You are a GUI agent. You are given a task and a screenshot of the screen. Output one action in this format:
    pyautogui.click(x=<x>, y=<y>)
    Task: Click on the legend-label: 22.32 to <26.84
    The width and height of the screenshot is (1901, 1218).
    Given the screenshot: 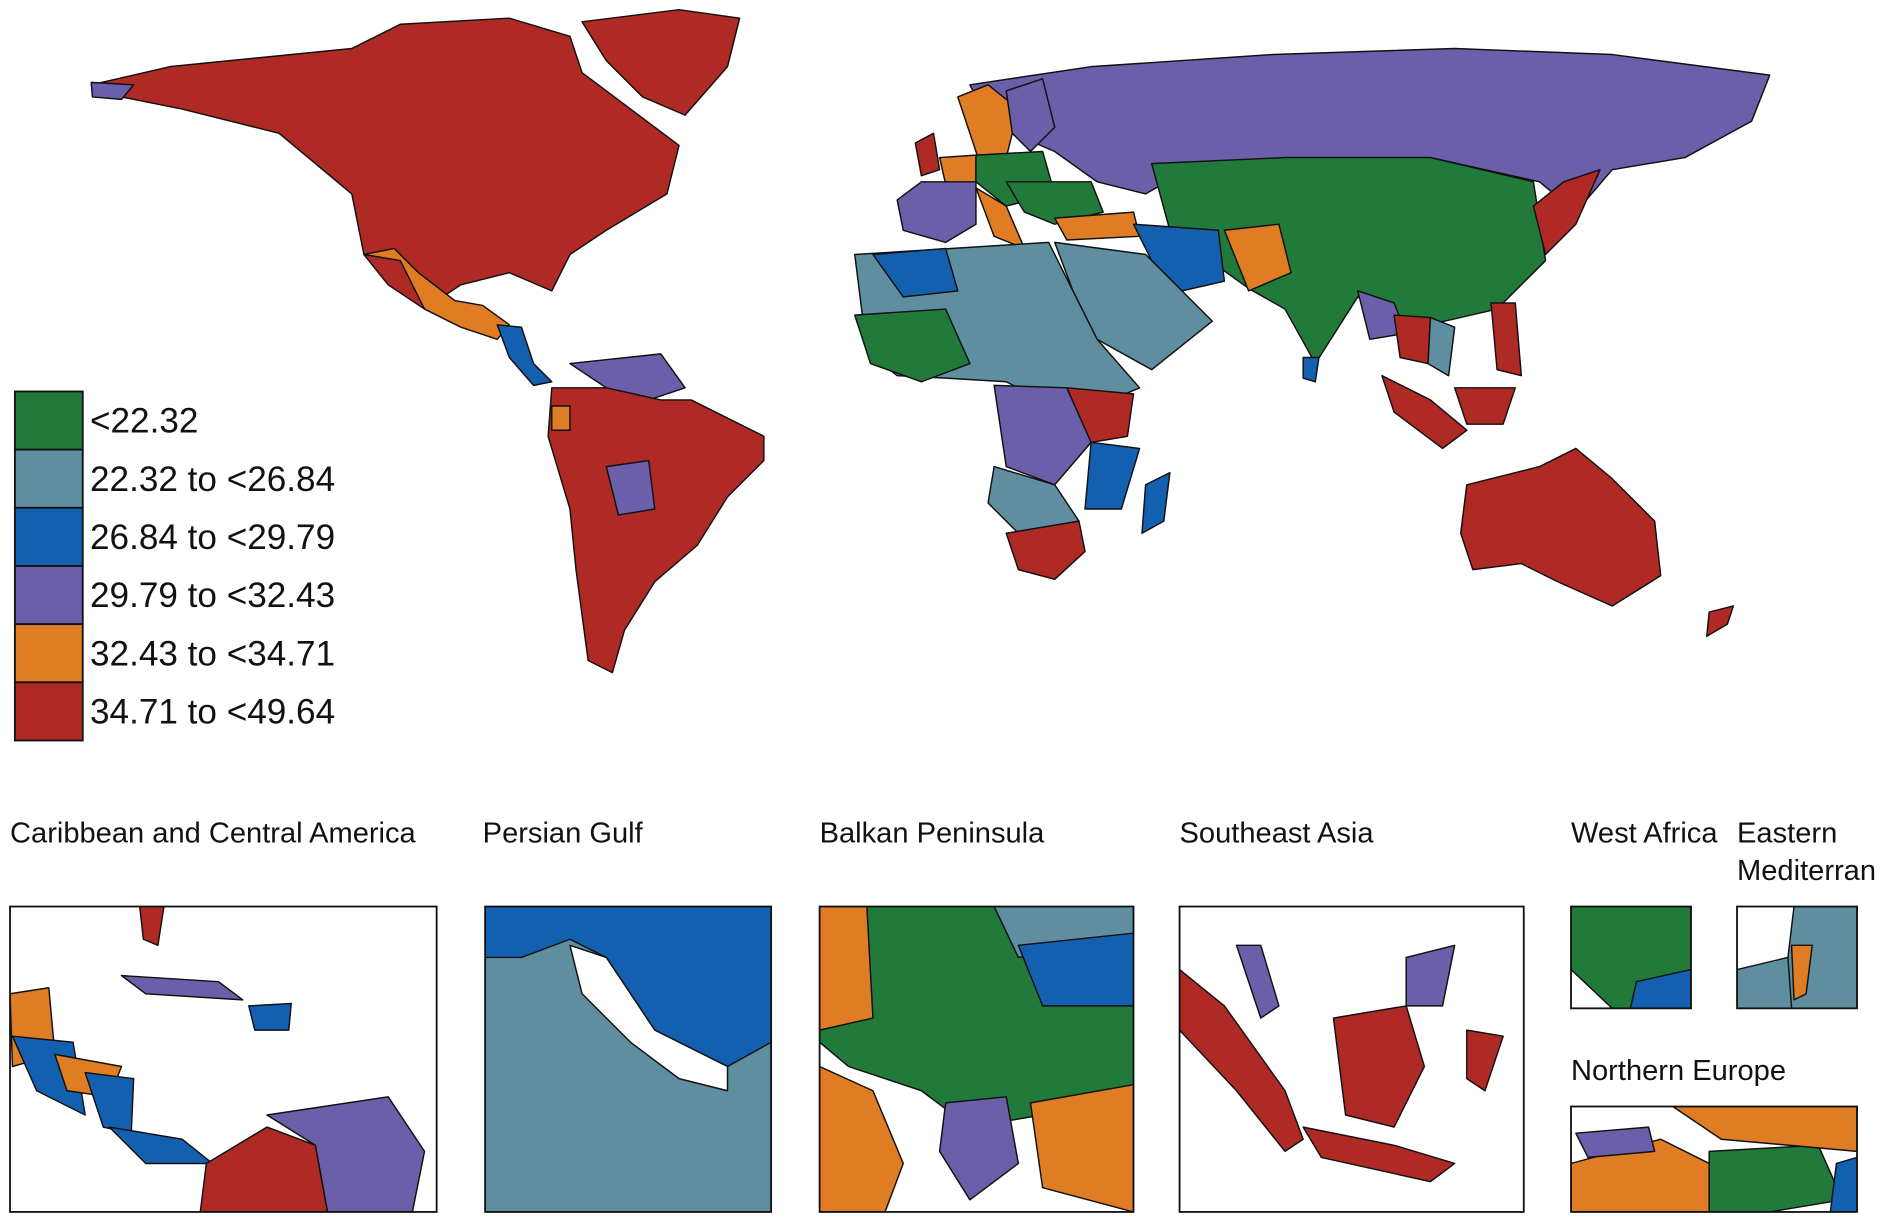 What is the action you would take?
    pyautogui.click(x=212, y=479)
    